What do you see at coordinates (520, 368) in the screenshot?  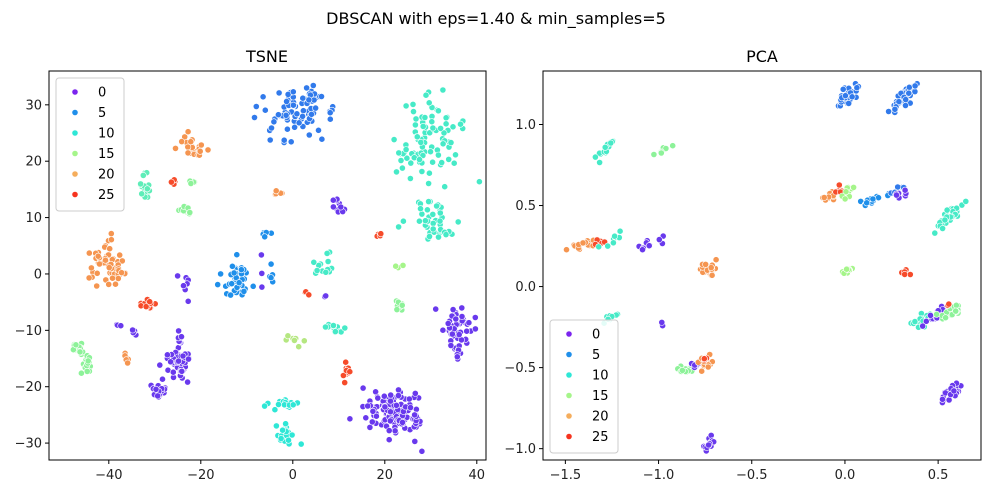 I see `pca-ytick-label: −0.5` at bounding box center [520, 368].